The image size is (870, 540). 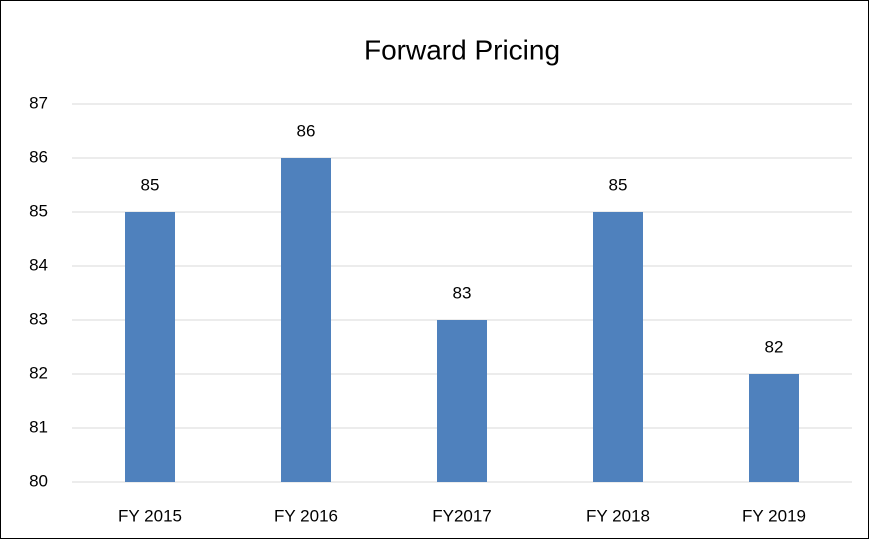 I want to click on data-label: 82, so click(x=774, y=346).